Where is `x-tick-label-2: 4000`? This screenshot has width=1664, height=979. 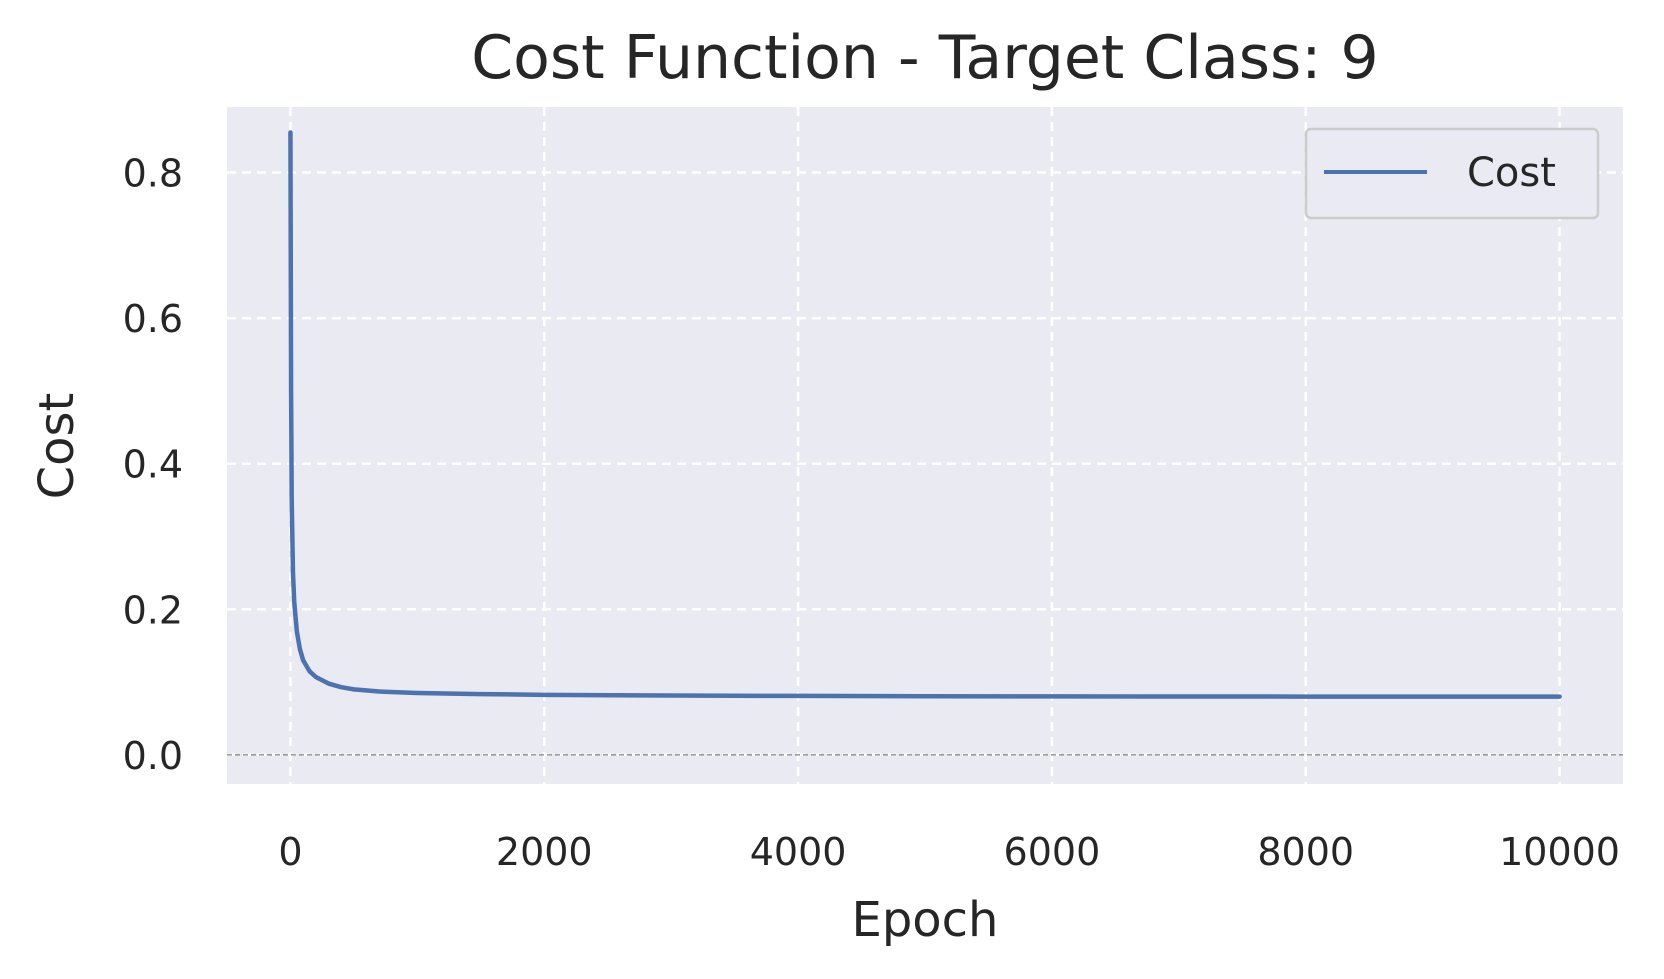
x-tick-label-2: 4000 is located at coordinates (798, 852).